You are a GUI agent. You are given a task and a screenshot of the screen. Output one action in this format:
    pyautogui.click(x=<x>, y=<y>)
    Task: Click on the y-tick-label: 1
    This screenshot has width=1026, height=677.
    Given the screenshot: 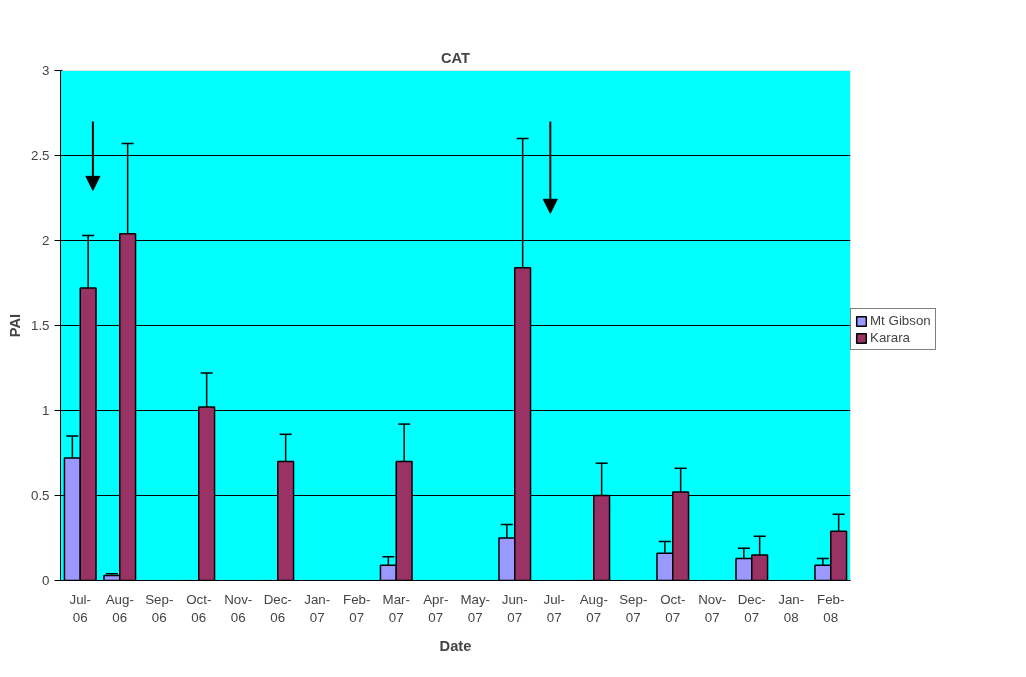 What is the action you would take?
    pyautogui.click(x=46, y=410)
    